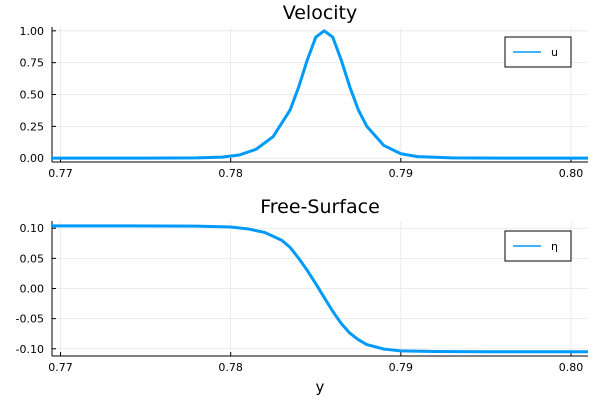 The image size is (600, 405). I want to click on y-tick-label: 1.00, so click(32, 31).